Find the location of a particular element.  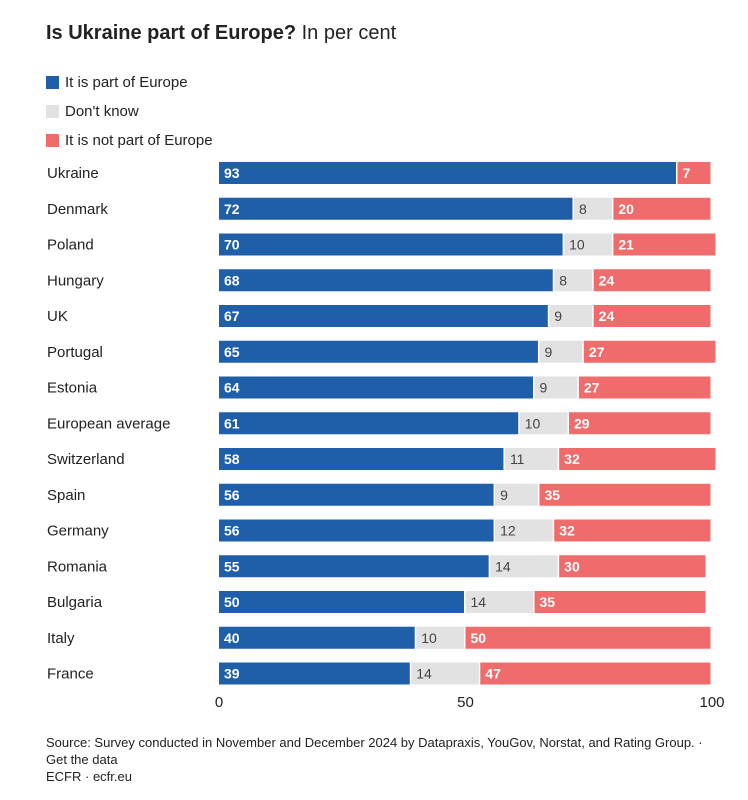

bar-dont-know-denmark is located at coordinates (592, 208).